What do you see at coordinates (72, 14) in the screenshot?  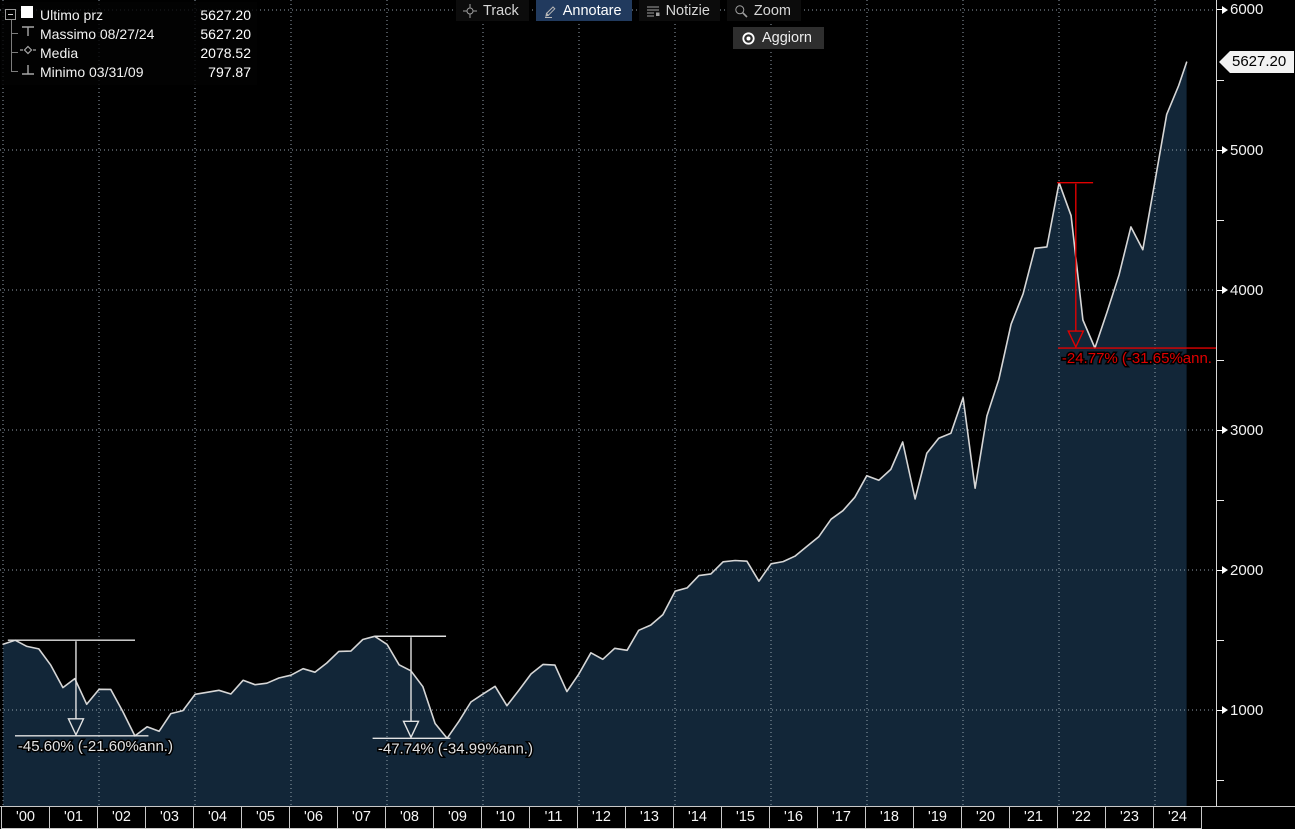 I see `legend-label: Ultimo prz` at bounding box center [72, 14].